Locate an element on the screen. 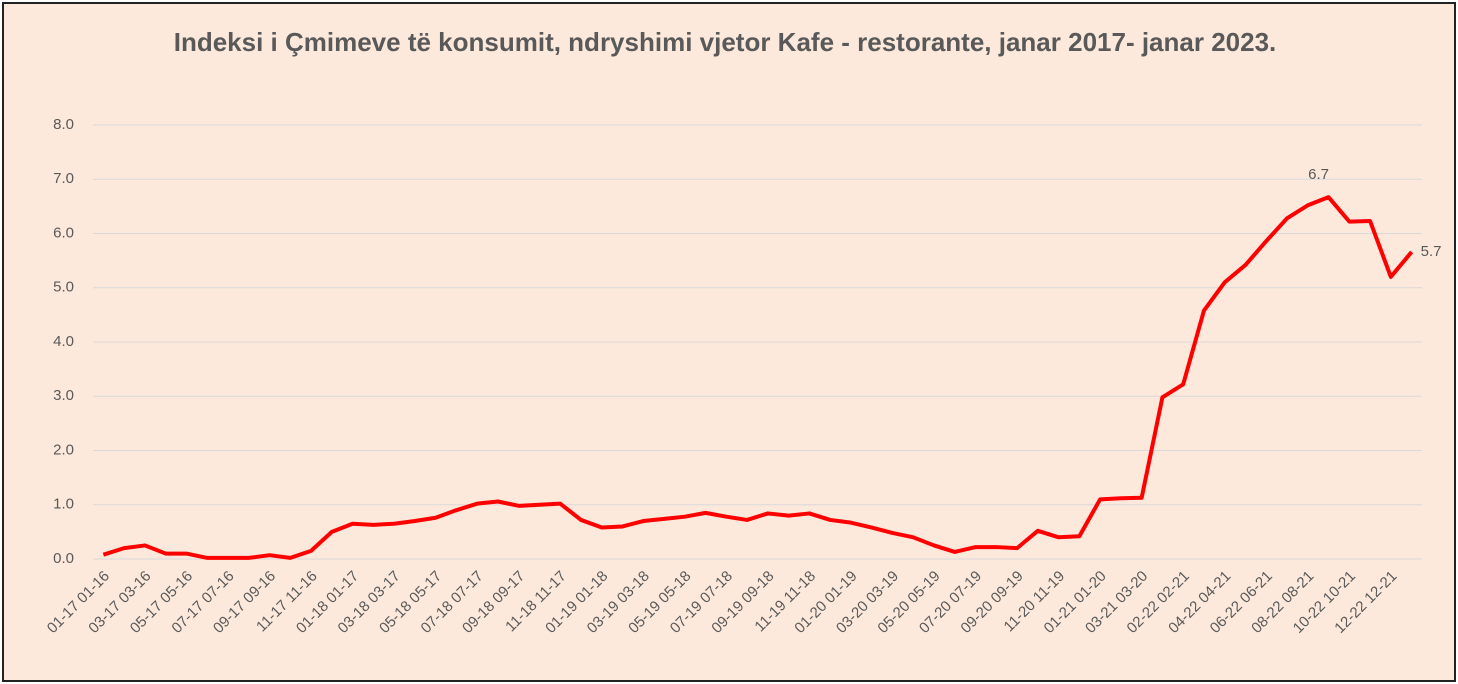 The width and height of the screenshot is (1458, 684). y-tick-label: 0.0 is located at coordinates (63, 558).